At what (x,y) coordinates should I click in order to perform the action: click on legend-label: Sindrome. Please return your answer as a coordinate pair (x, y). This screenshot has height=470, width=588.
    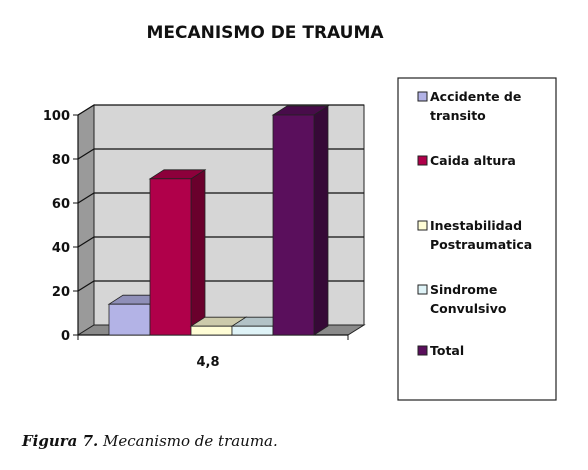
    Looking at the image, I should click on (463, 289).